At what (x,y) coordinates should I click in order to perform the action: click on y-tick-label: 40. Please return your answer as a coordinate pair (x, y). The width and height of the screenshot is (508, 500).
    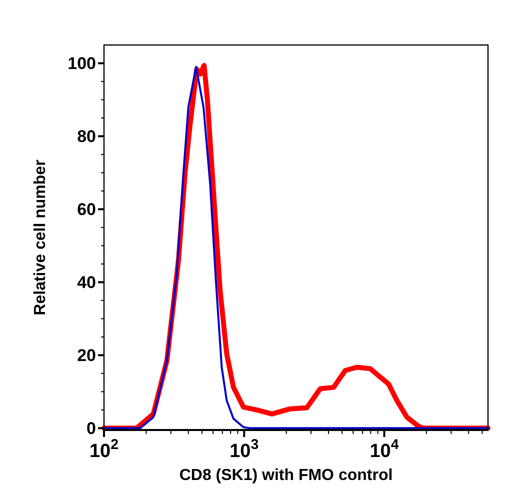
    Looking at the image, I should click on (86, 282).